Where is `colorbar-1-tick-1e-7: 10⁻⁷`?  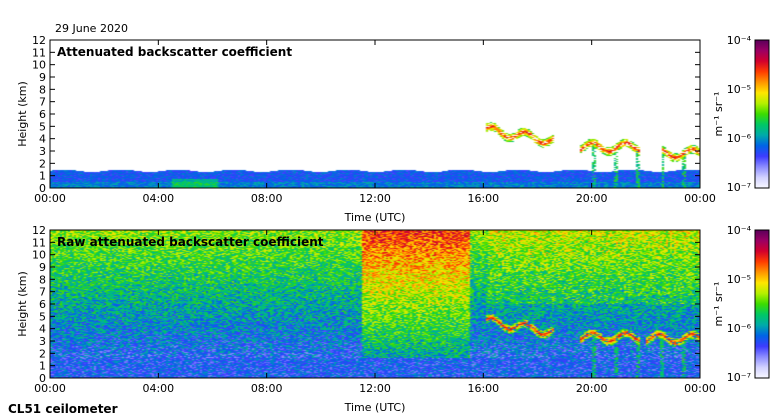
colorbar-1-tick-1e-7: 10⁻⁷ is located at coordinates (739, 187).